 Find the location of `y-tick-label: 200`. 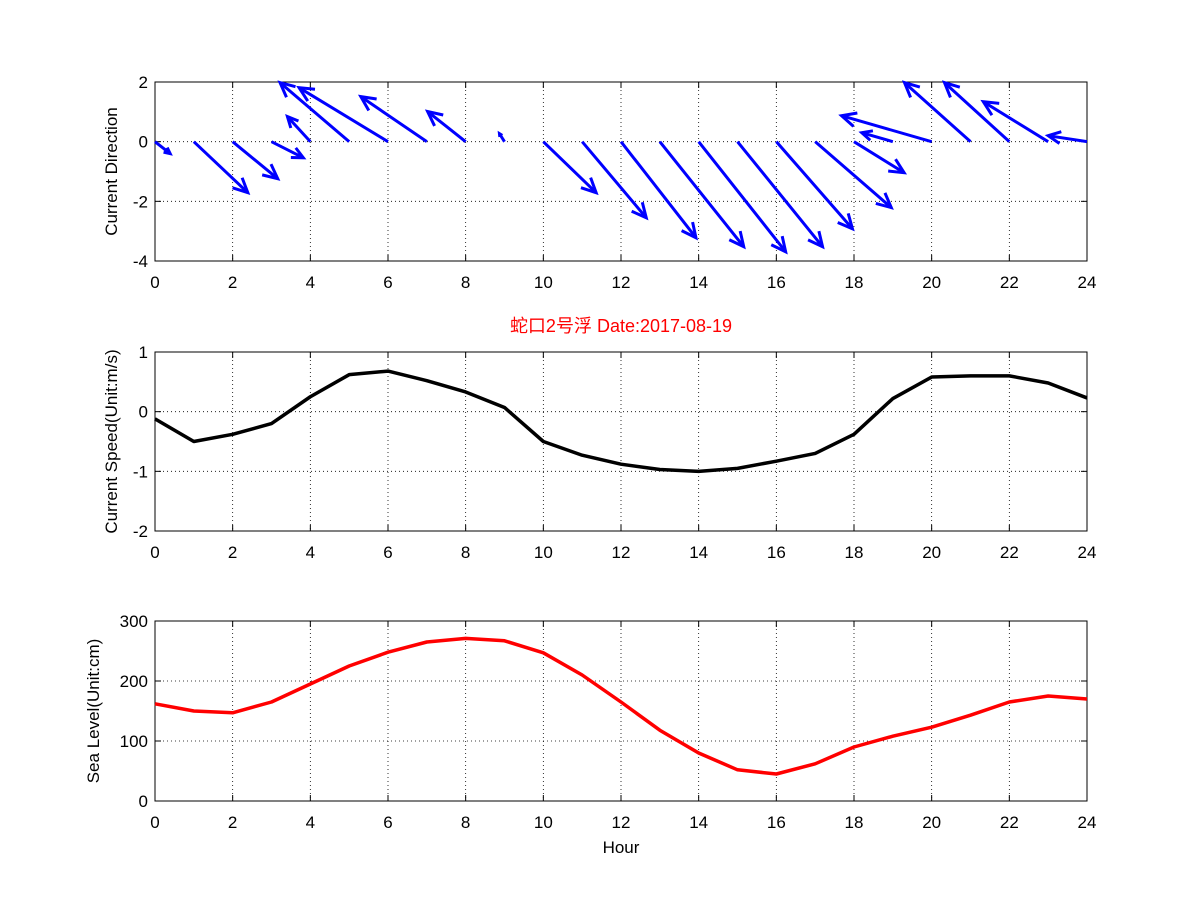

y-tick-label: 200 is located at coordinates (134, 681).